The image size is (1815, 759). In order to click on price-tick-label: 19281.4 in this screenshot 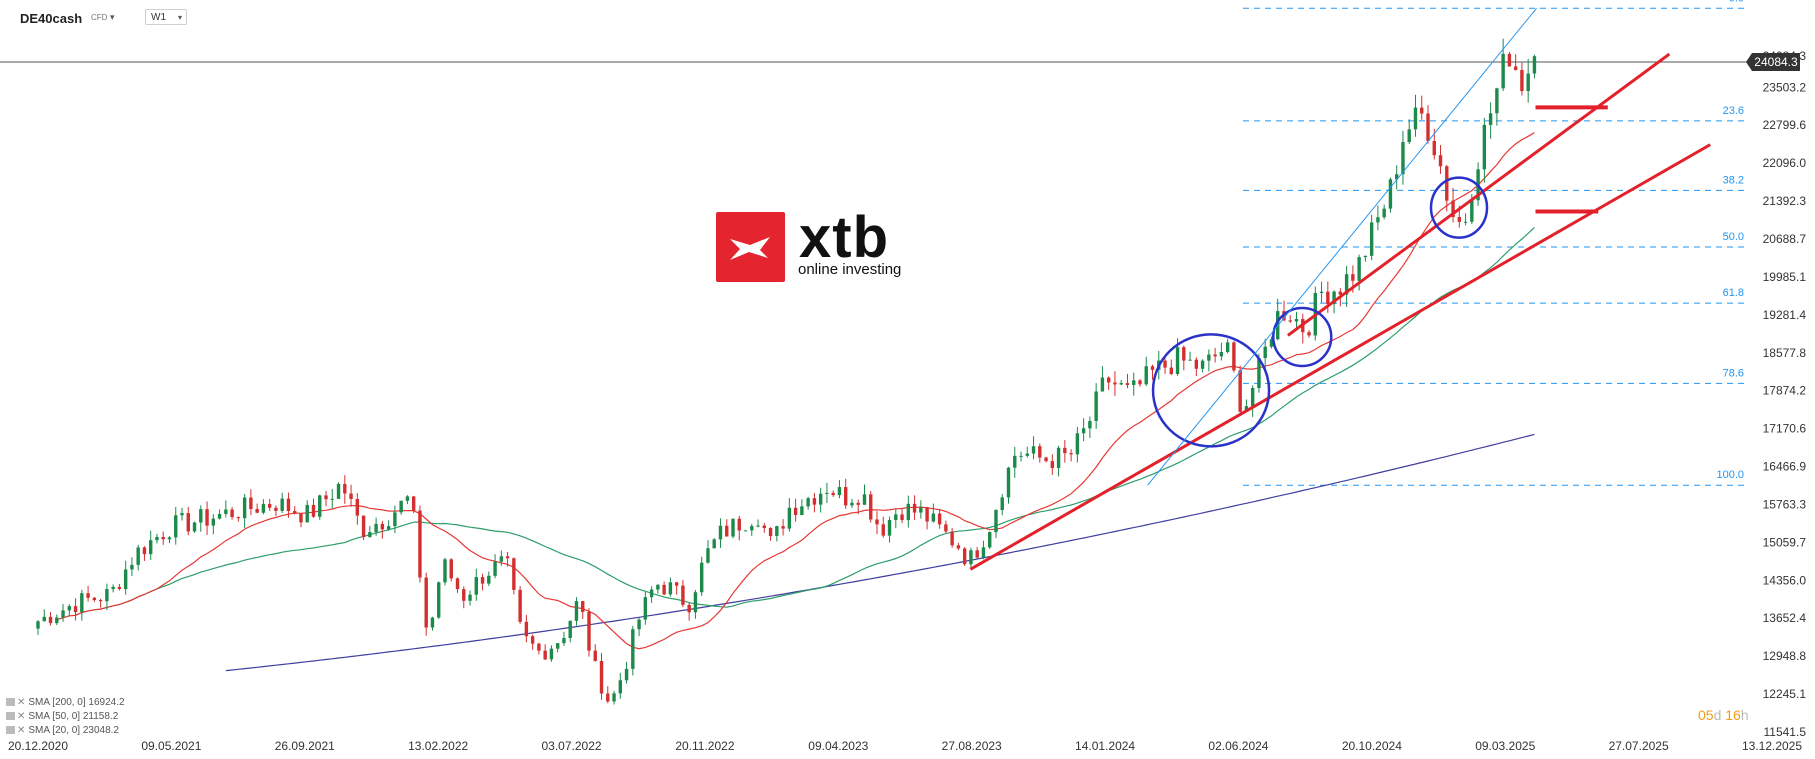, I will do `click(1785, 315)`.